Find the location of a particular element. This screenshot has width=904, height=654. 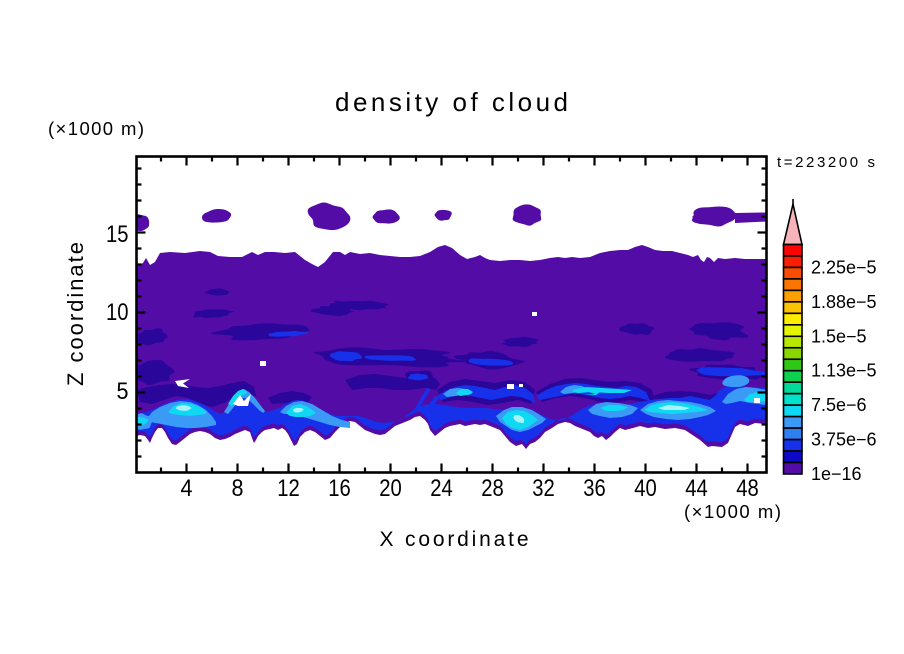

svg-text: 1e−16 is located at coordinates (836, 474).